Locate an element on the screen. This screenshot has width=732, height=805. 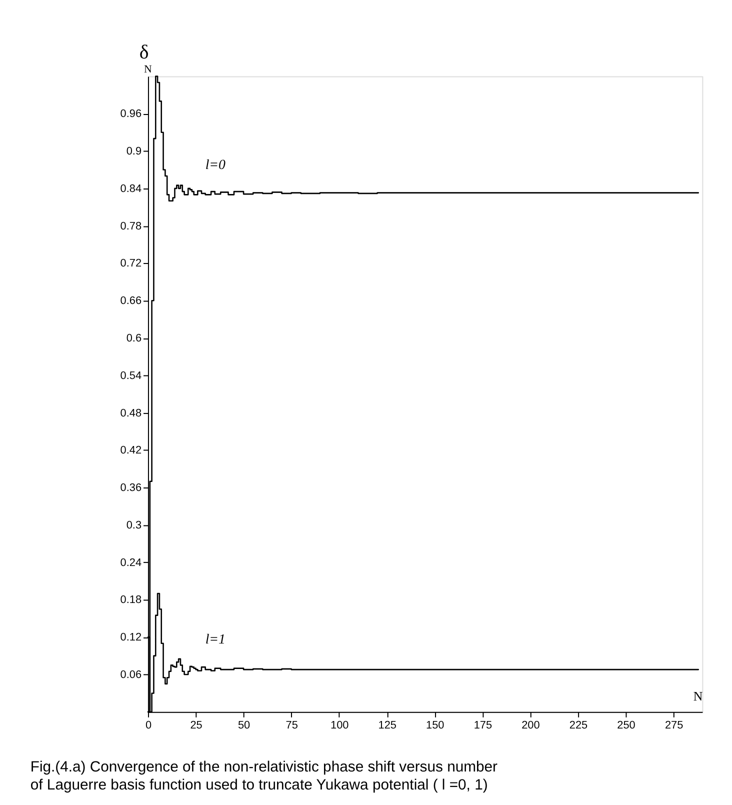
x-tick-label: 75 is located at coordinates (292, 725).